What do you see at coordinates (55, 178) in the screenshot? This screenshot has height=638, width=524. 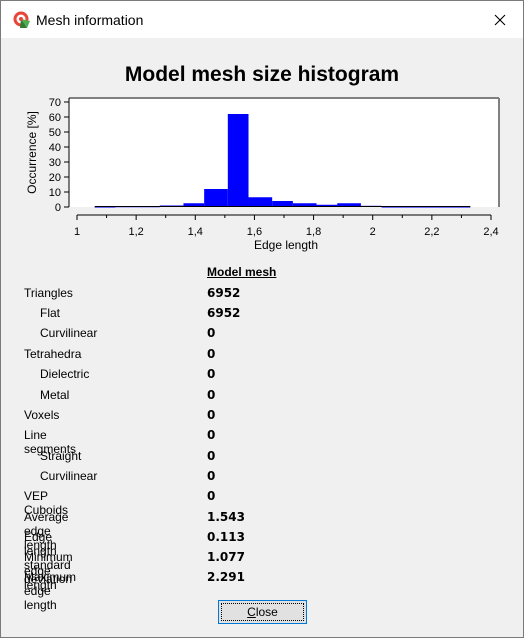 I see `y-tick-label: 20` at bounding box center [55, 178].